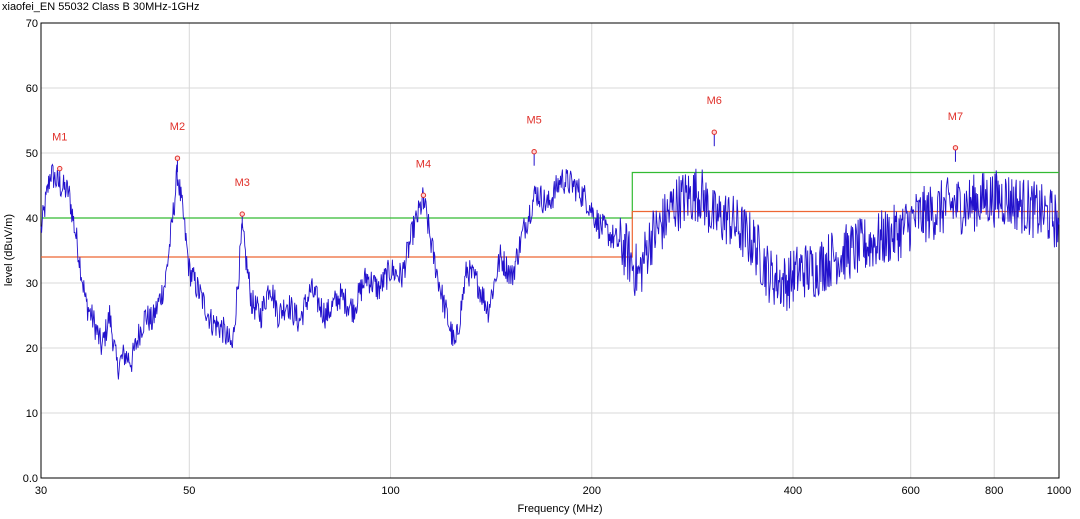  What do you see at coordinates (955, 117) in the screenshot?
I see `marker-label-7: M7` at bounding box center [955, 117].